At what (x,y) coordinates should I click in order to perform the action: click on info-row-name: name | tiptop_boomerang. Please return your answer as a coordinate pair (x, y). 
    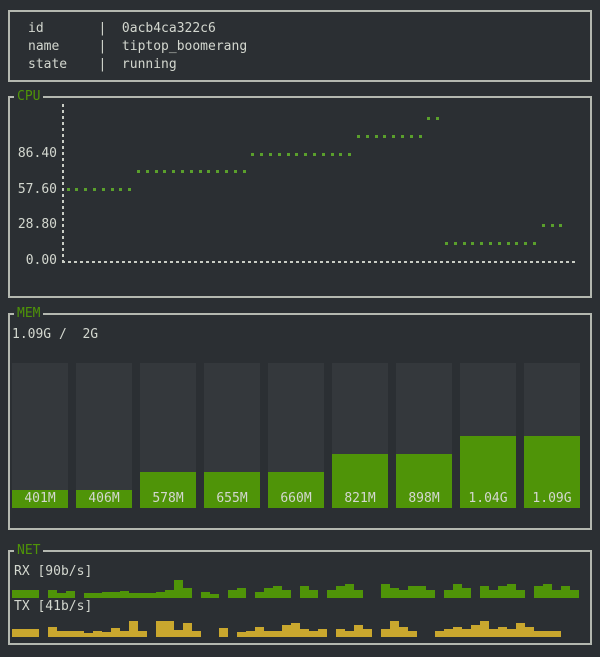
    Looking at the image, I should click on (138, 46).